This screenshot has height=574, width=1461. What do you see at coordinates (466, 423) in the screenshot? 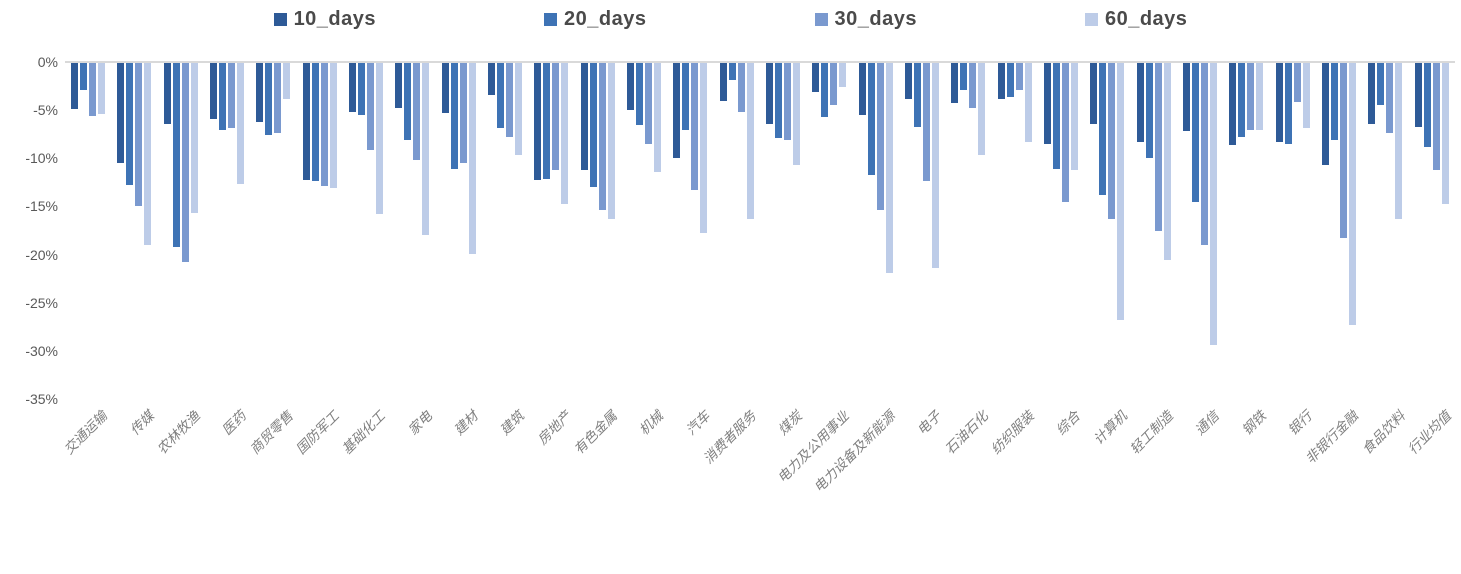
I see `x-axis-category-label: 建材` at bounding box center [466, 423].